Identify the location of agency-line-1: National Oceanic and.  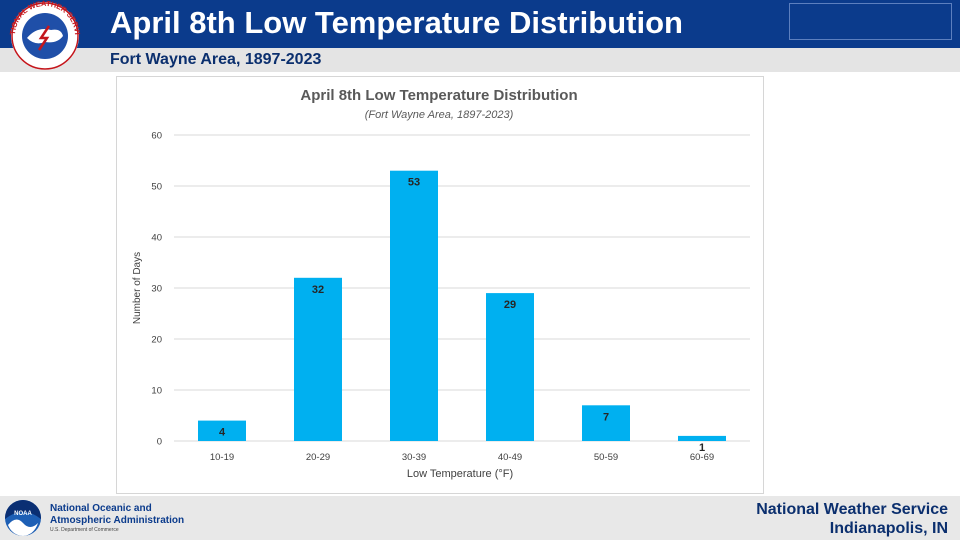
(101, 508).